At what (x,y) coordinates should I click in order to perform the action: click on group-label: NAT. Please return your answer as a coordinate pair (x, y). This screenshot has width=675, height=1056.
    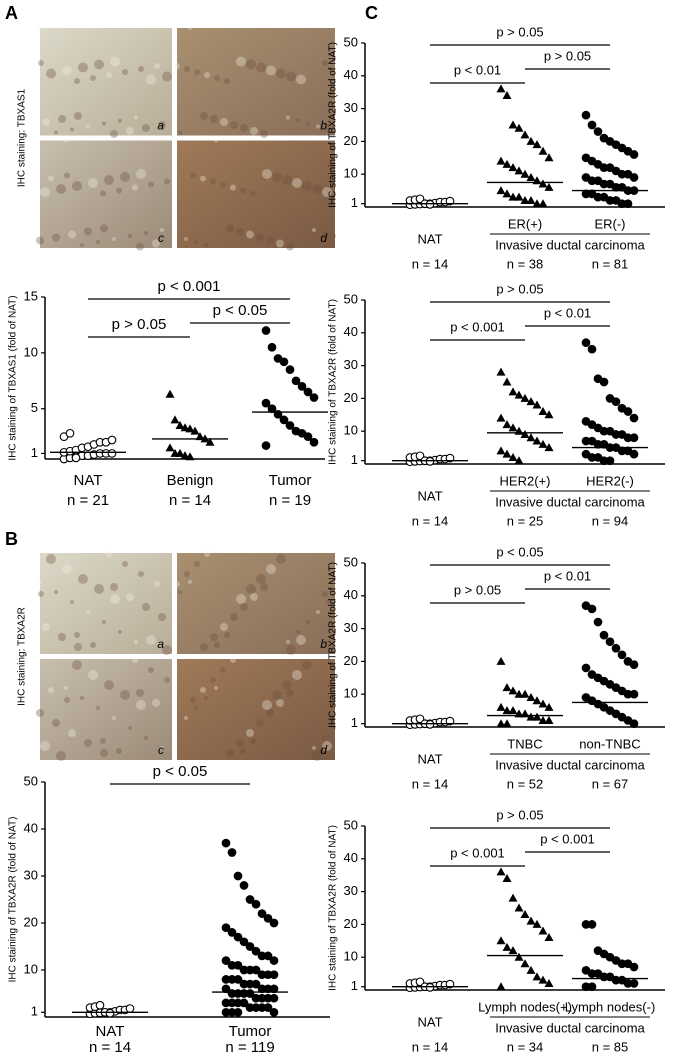
    Looking at the image, I should click on (110, 1031).